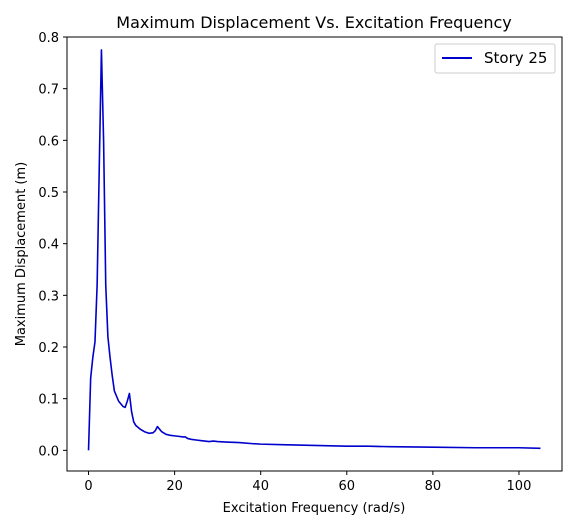 This screenshot has height=530, width=581. I want to click on y-axis-label: Maximum Displacement (m), so click(21, 254).